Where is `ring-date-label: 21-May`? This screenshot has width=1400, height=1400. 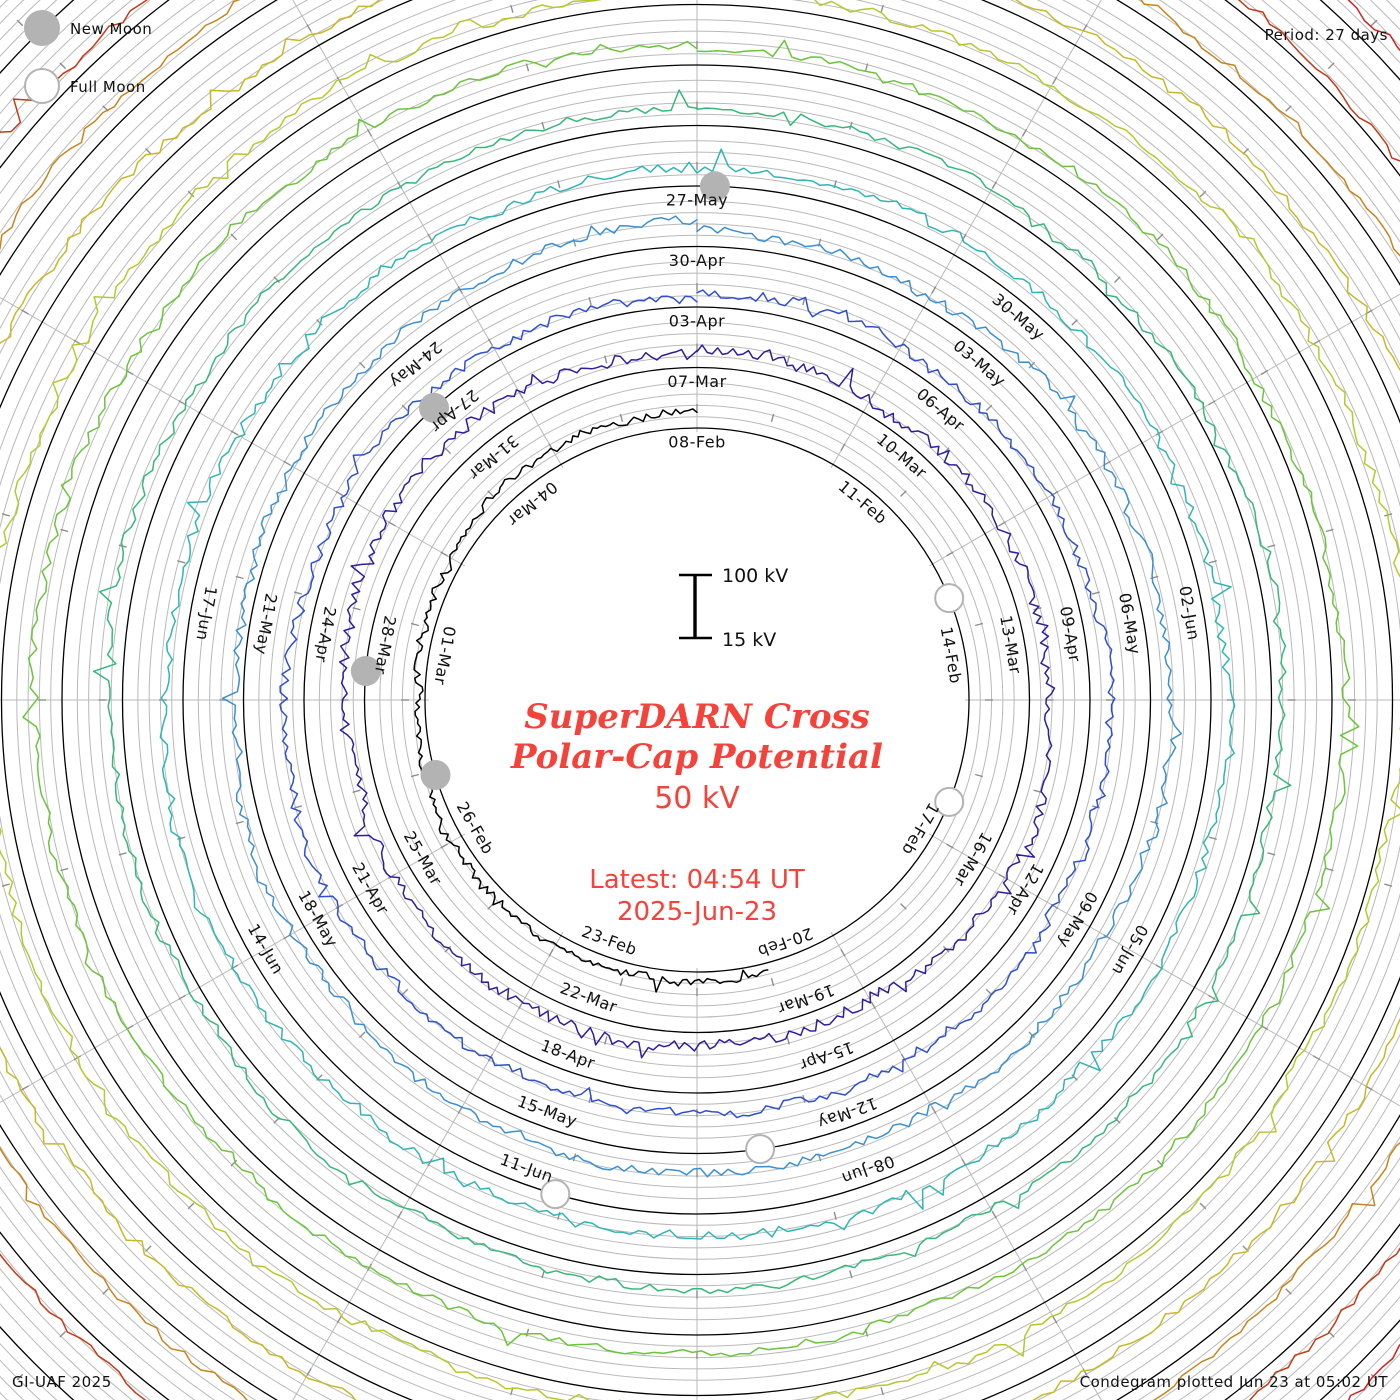
ring-date-label: 21-May is located at coordinates (266, 624).